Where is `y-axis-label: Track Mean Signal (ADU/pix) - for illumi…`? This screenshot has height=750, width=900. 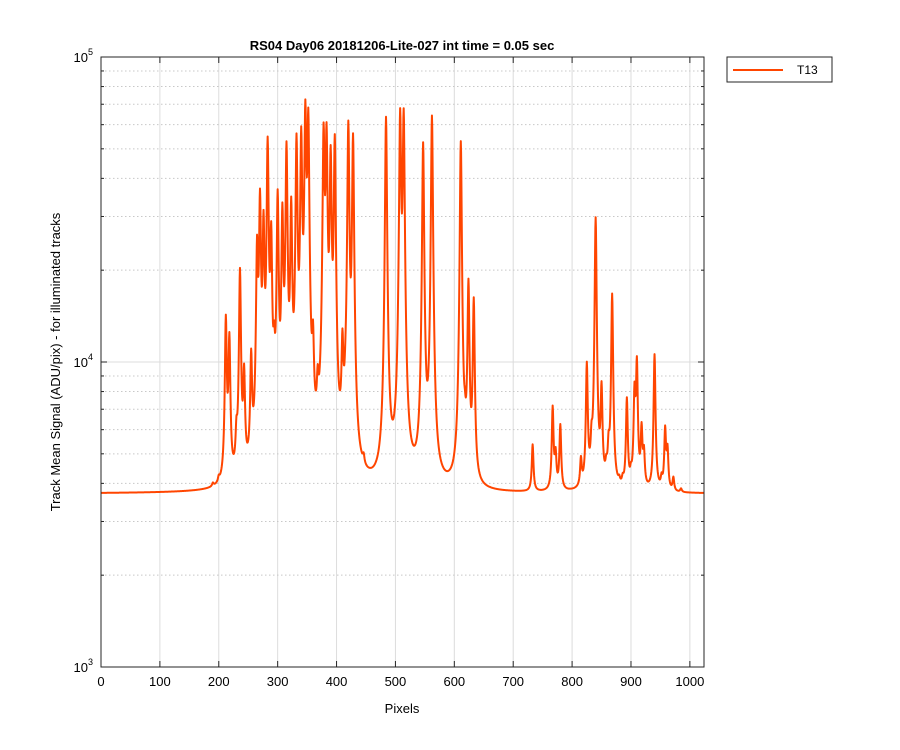 y-axis-label: Track Mean Signal (ADU/pix) - for illumi… is located at coordinates (55, 361).